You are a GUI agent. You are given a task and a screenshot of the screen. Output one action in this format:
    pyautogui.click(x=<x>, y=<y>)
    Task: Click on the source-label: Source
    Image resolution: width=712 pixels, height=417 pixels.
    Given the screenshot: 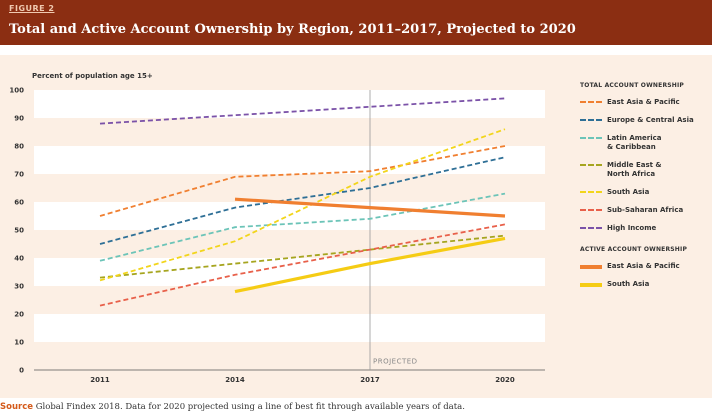 What is the action you would take?
    pyautogui.click(x=17, y=407)
    